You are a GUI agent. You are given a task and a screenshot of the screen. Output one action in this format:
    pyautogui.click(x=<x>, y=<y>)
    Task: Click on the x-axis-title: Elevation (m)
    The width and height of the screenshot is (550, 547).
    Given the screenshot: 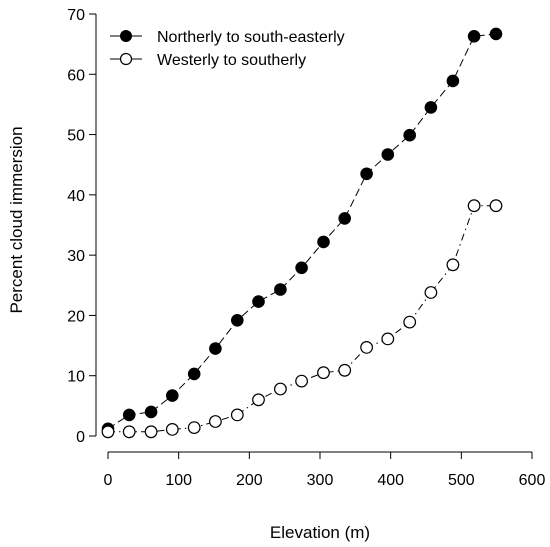 What is the action you would take?
    pyautogui.click(x=320, y=532)
    